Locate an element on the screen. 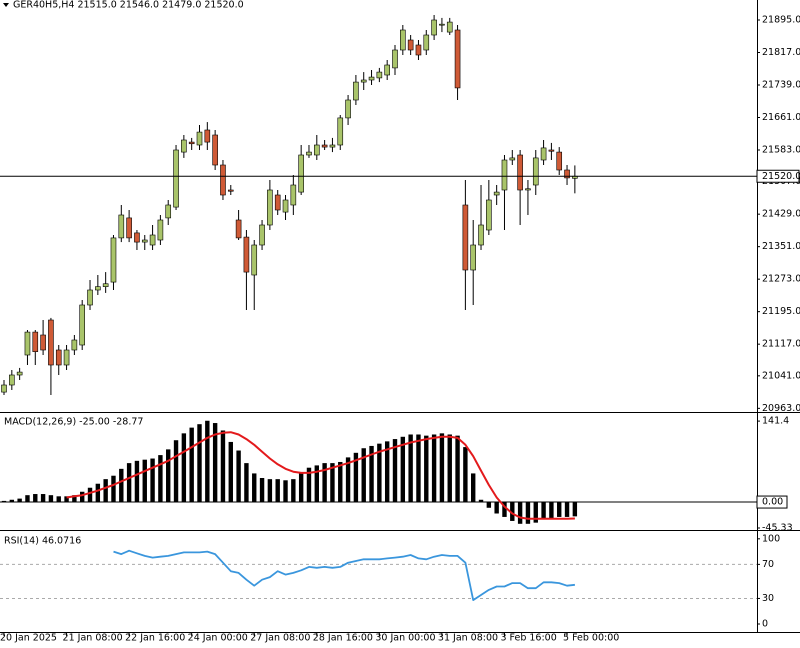 This screenshot has height=648, width=800. signal-line is located at coordinates (320, 475).